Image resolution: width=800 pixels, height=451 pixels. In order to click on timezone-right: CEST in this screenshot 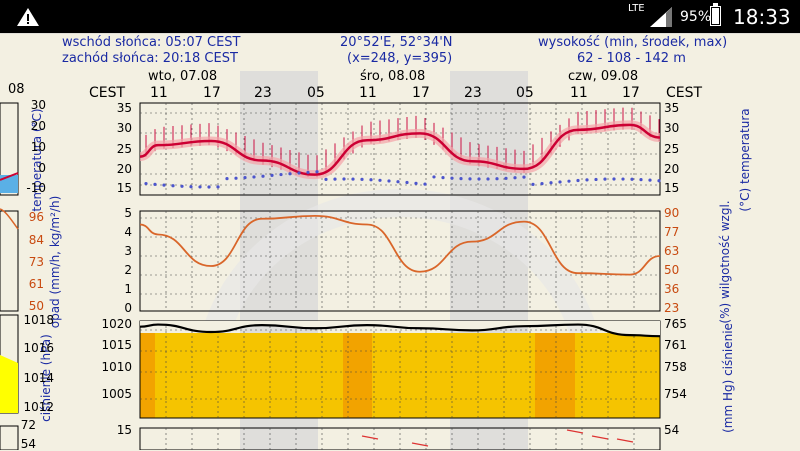, I will do `click(684, 93)`.